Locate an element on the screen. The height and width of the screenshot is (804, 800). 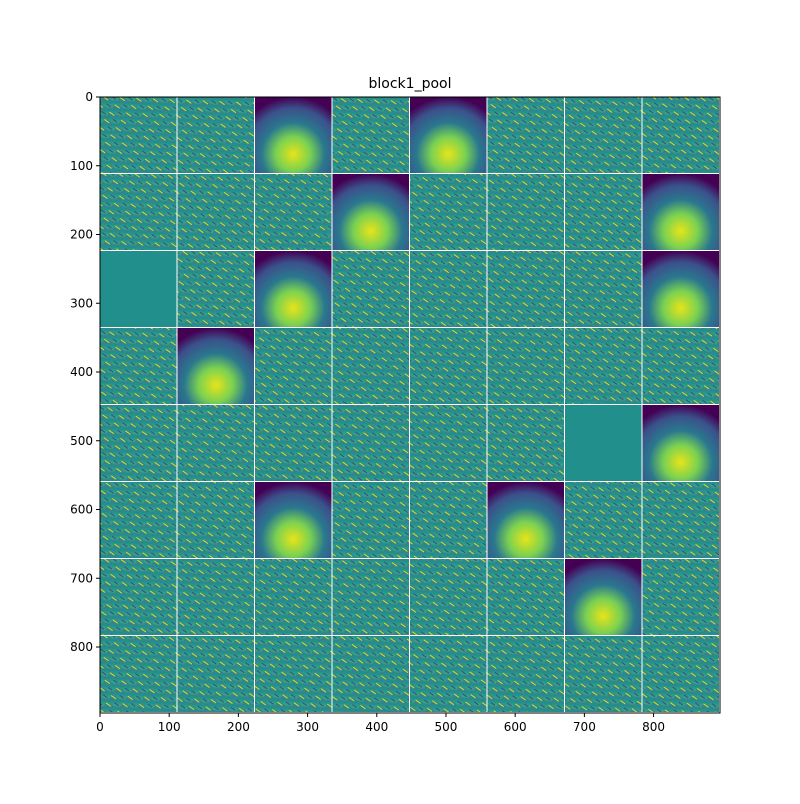
y-tick-label: 500 is located at coordinates (81, 441).